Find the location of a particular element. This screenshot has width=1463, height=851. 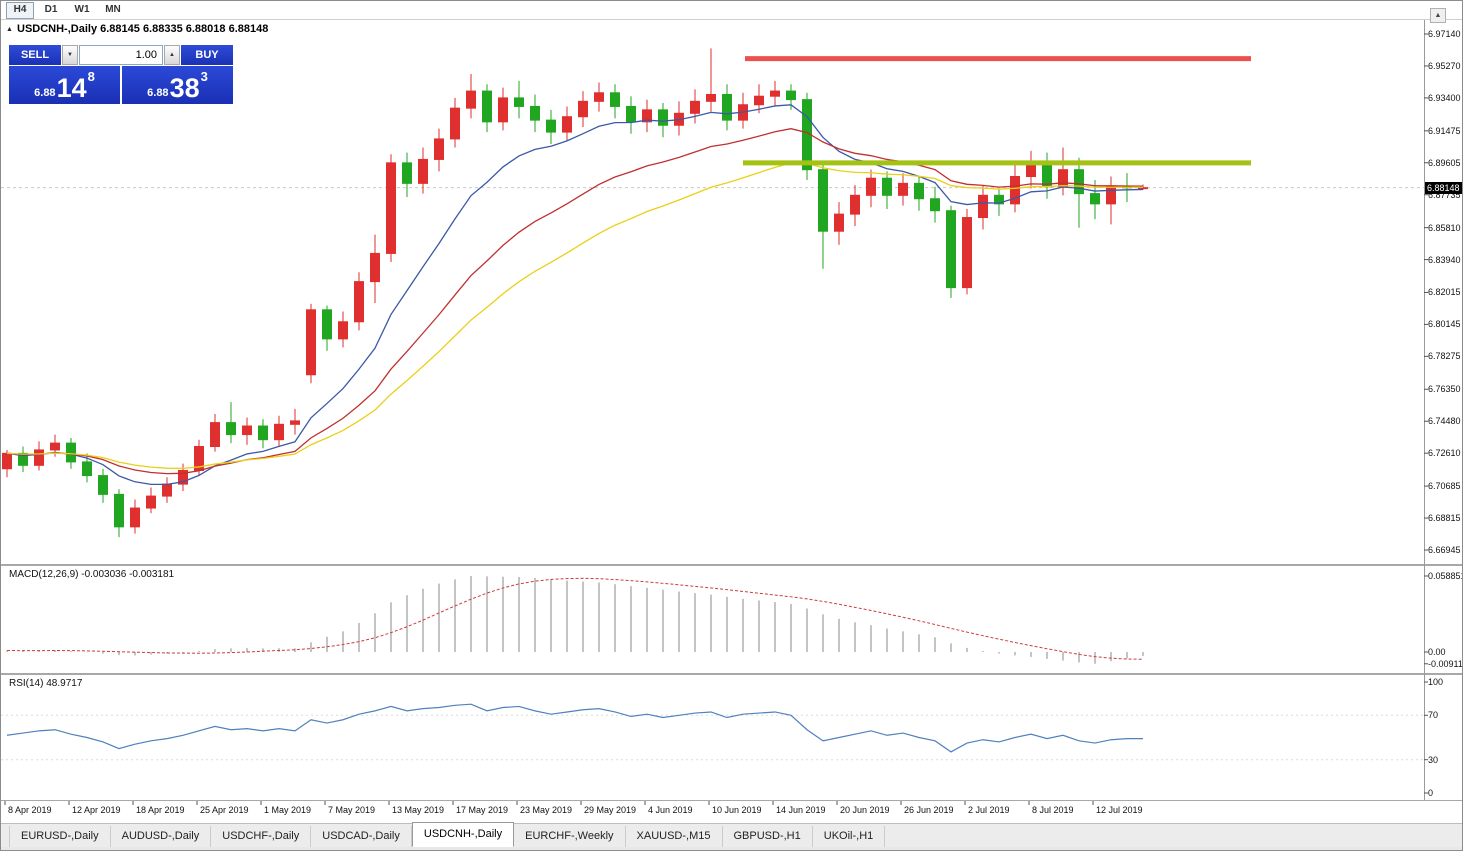

sell-button: SELL is located at coordinates (35, 55).